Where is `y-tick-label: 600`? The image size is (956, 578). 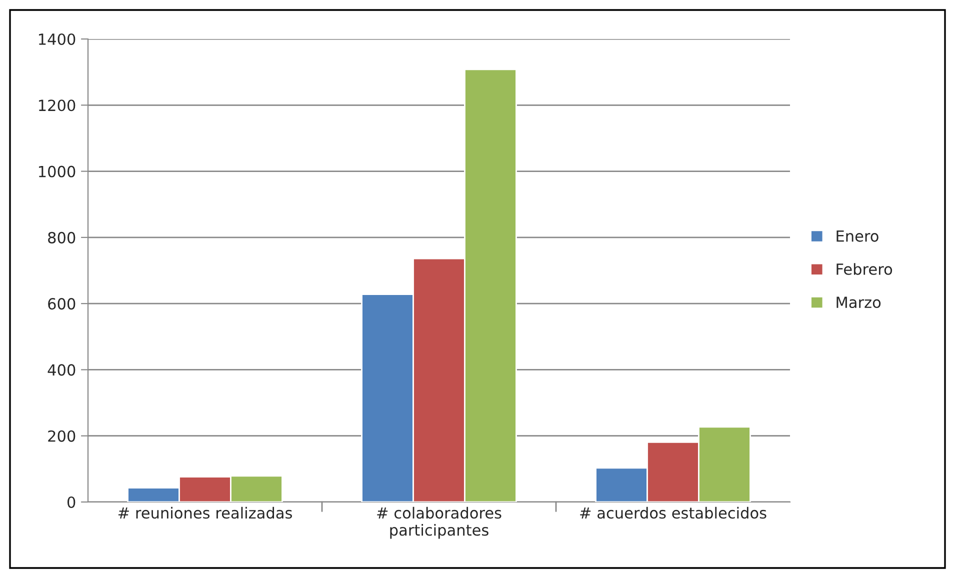
y-tick-label: 600 is located at coordinates (62, 304).